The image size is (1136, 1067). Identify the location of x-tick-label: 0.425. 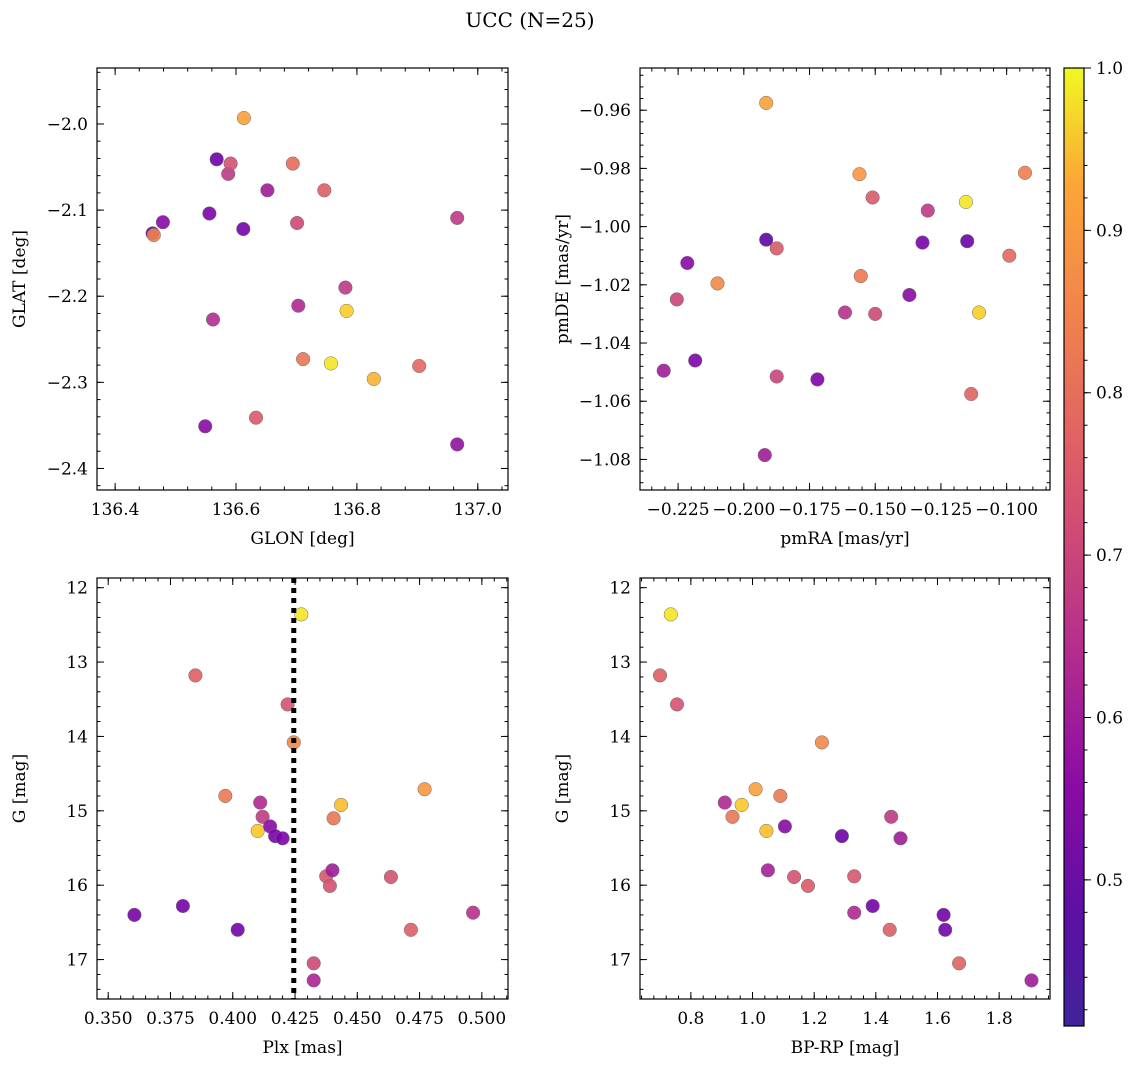
(295, 1019).